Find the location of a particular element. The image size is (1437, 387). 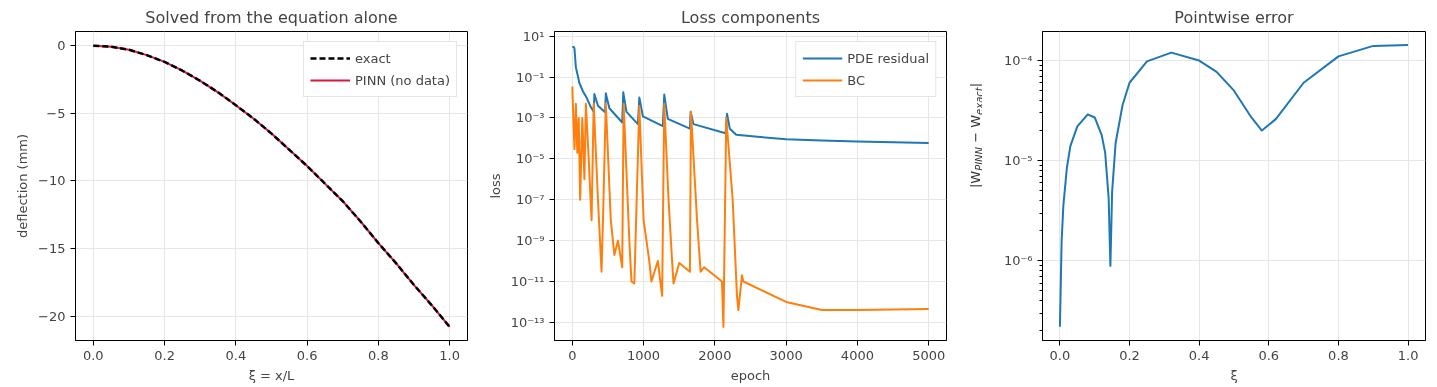

x-axis-title: ξ = x/L is located at coordinates (272, 375).